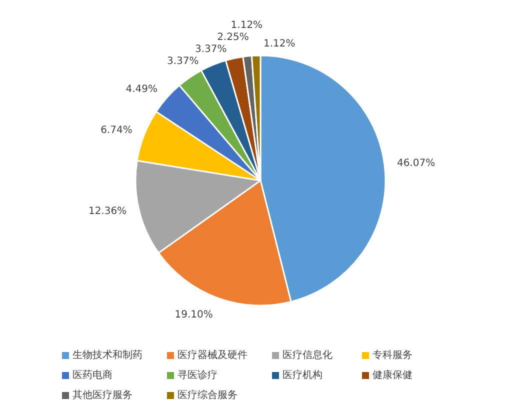  What do you see at coordinates (193, 315) in the screenshot?
I see `data-label: 19.10%` at bounding box center [193, 315].